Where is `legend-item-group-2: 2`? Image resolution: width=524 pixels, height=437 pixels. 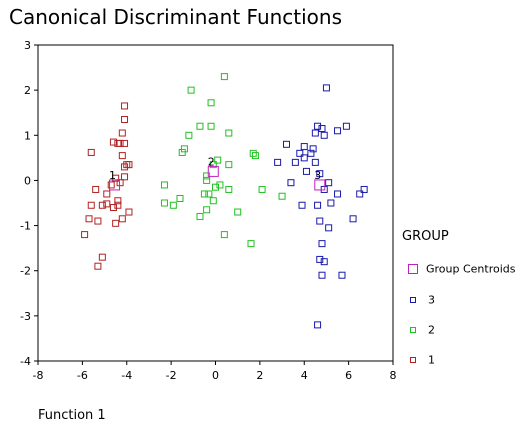
legend-item-group-2: 2 is located at coordinates (421, 330).